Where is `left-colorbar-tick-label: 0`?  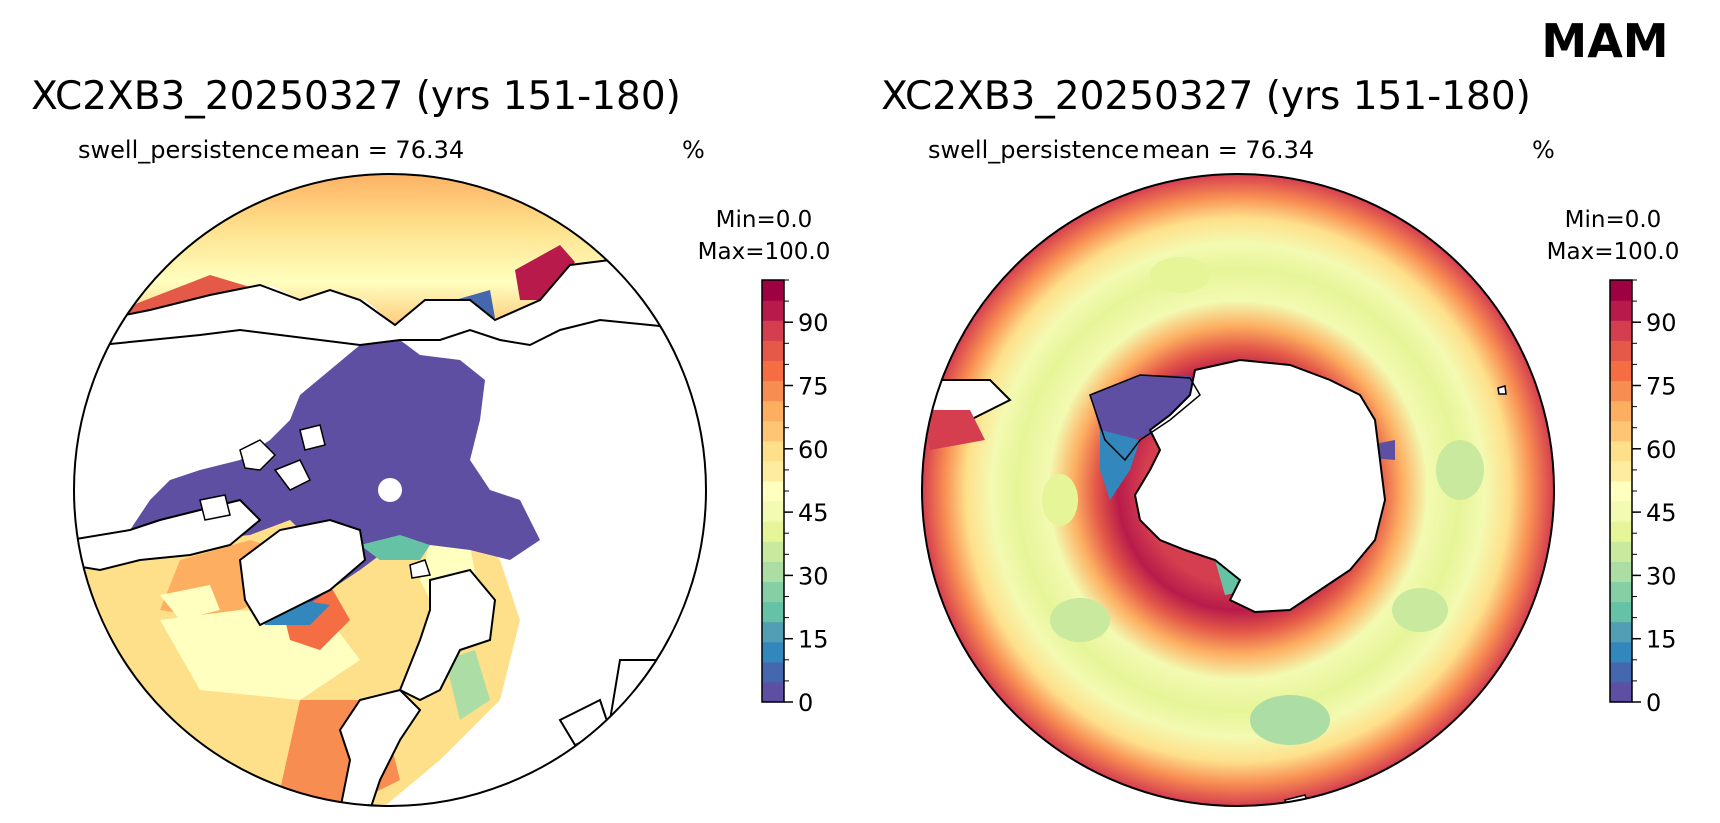 left-colorbar-tick-label: 0 is located at coordinates (805, 703).